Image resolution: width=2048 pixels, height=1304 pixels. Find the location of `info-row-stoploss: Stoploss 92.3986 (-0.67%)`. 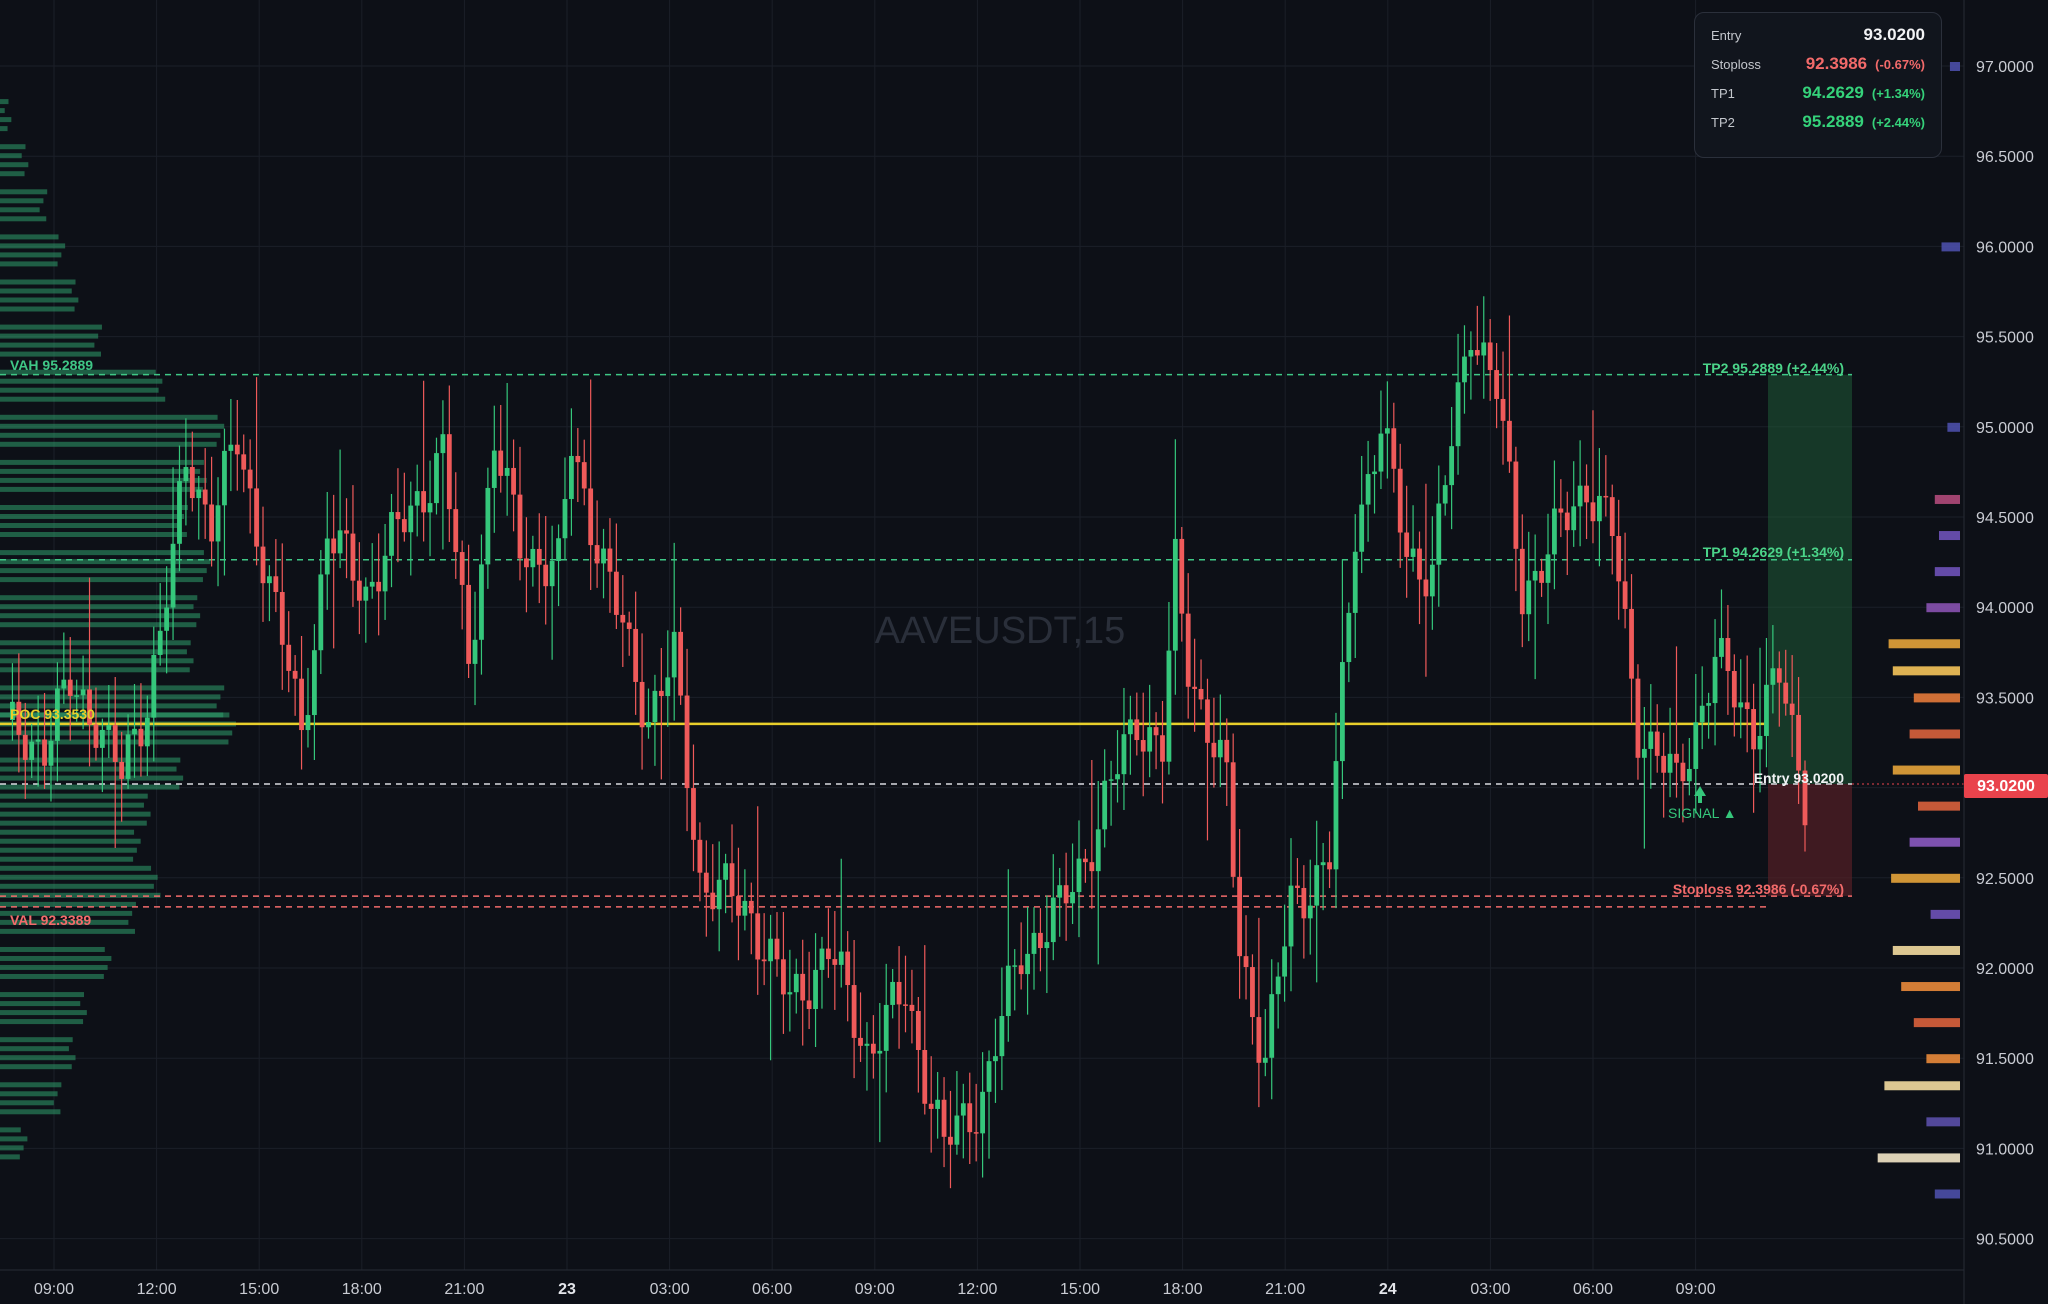

info-row-stoploss: Stoploss 92.3986 (-0.67%) is located at coordinates (1818, 68).